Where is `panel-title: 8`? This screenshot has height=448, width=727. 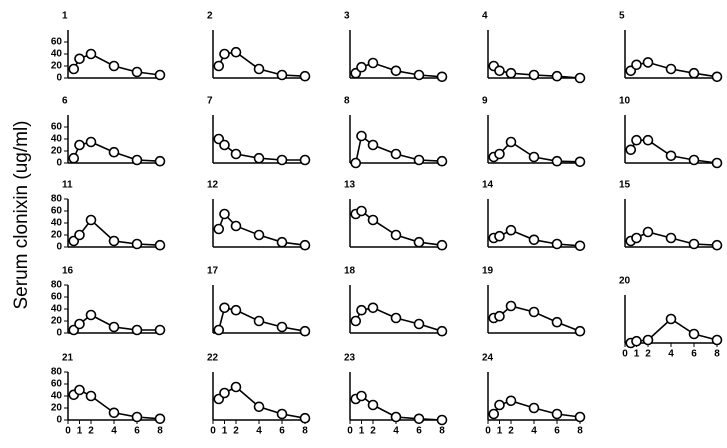 panel-title: 8 is located at coordinates (347, 101).